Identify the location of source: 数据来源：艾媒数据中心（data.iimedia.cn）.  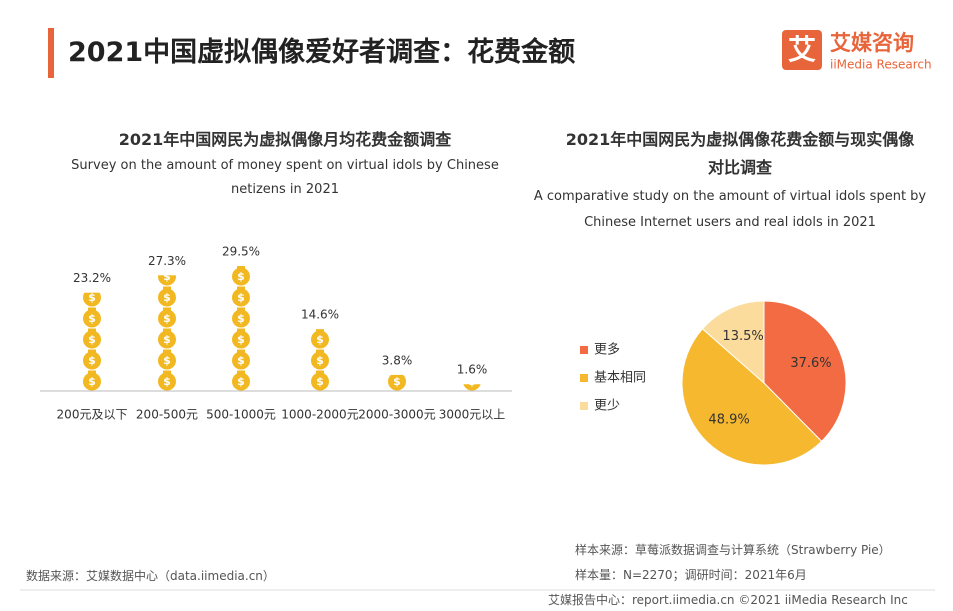
(150, 576).